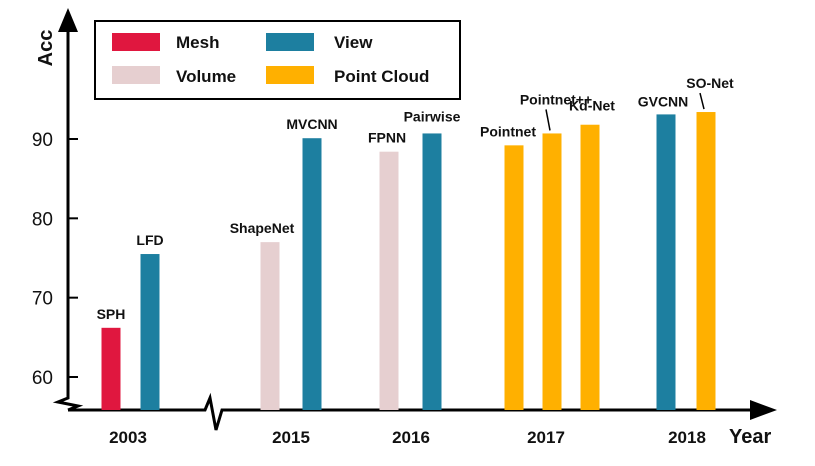  I want to click on bar-shapenet, so click(270, 326).